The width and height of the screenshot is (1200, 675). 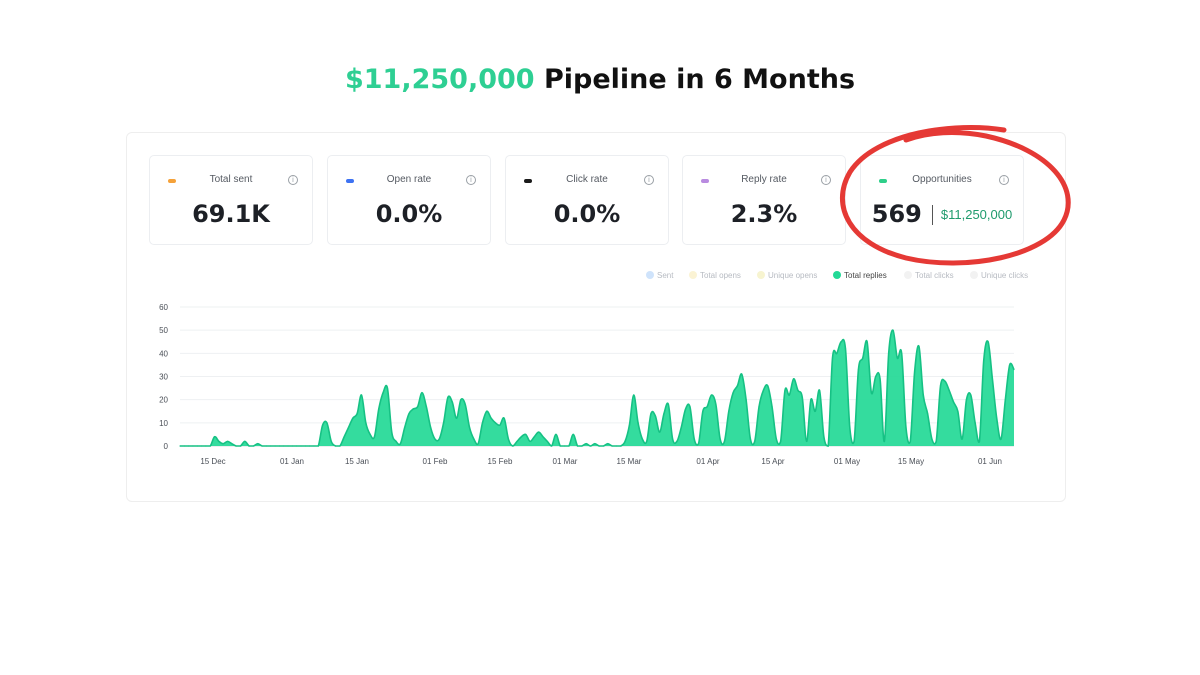 What do you see at coordinates (883, 181) in the screenshot?
I see `opportunities-dot` at bounding box center [883, 181].